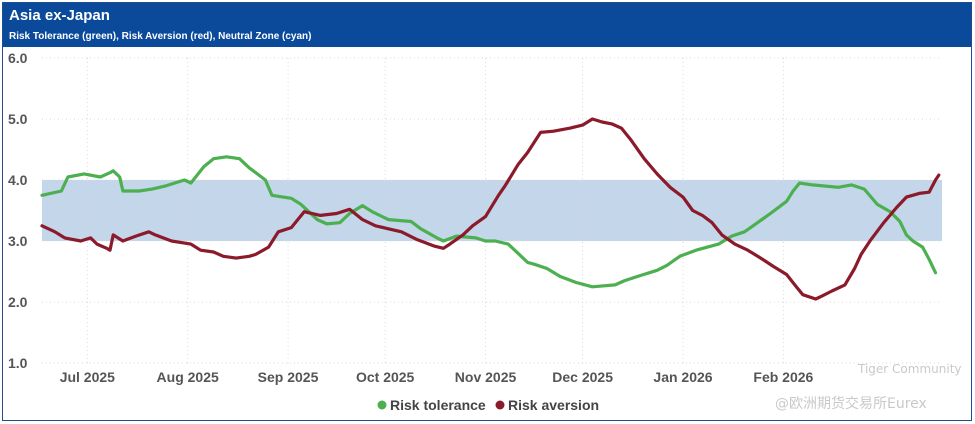  What do you see at coordinates (438, 405) in the screenshot?
I see `legend-label: Risk tolerance` at bounding box center [438, 405].